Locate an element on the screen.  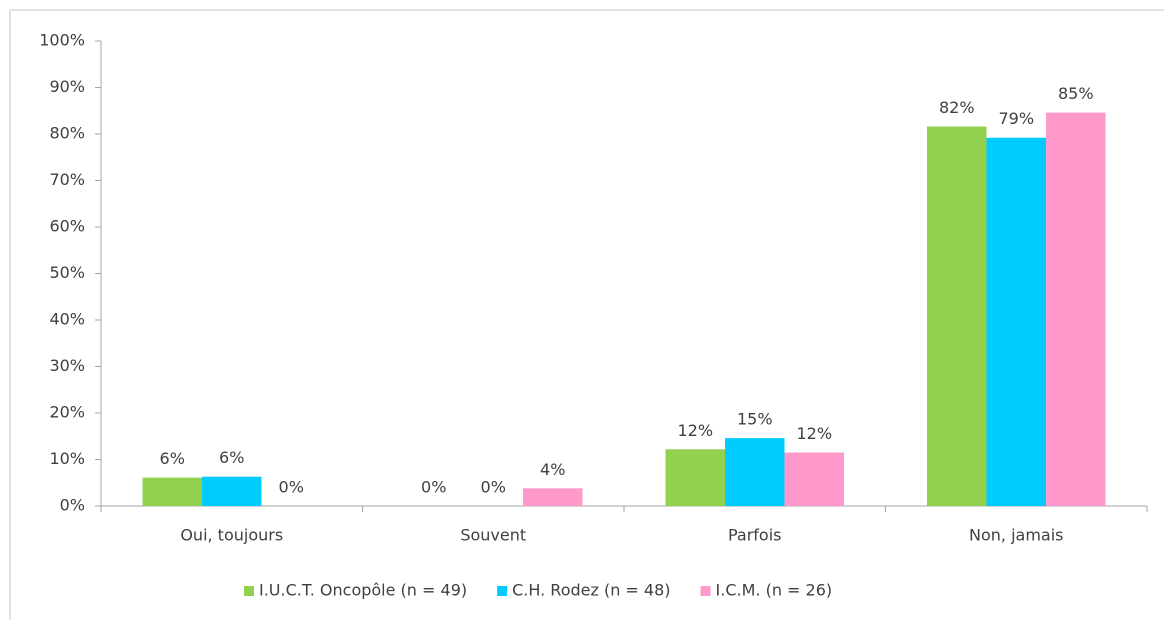
y-tick-label: 70% is located at coordinates (67, 179).